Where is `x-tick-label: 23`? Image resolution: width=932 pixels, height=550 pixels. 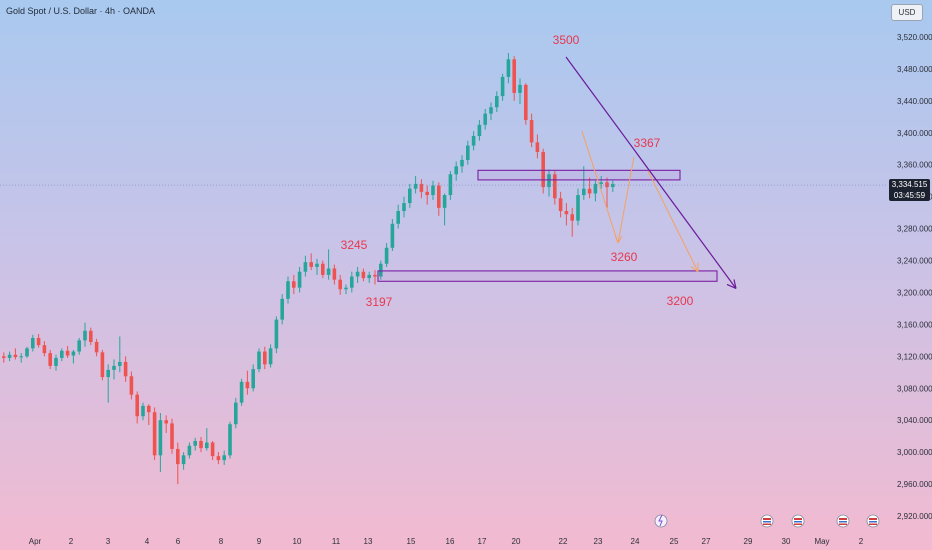 x-tick-label: 23 is located at coordinates (598, 541).